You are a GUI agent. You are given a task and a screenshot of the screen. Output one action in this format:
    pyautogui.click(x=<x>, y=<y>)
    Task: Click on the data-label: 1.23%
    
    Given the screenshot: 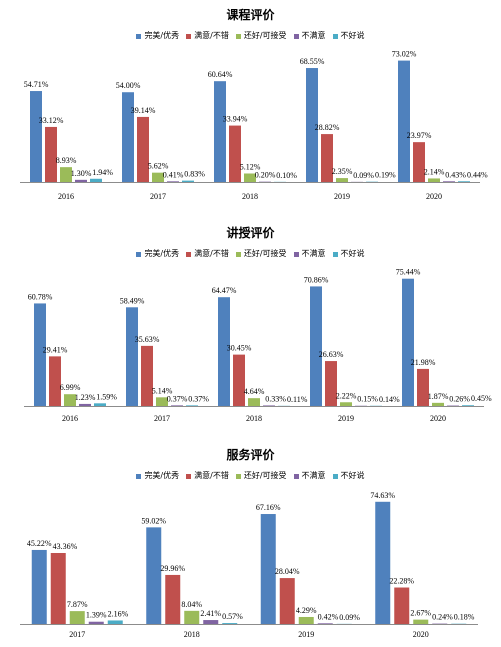 What is the action you would take?
    pyautogui.click(x=85, y=397)
    